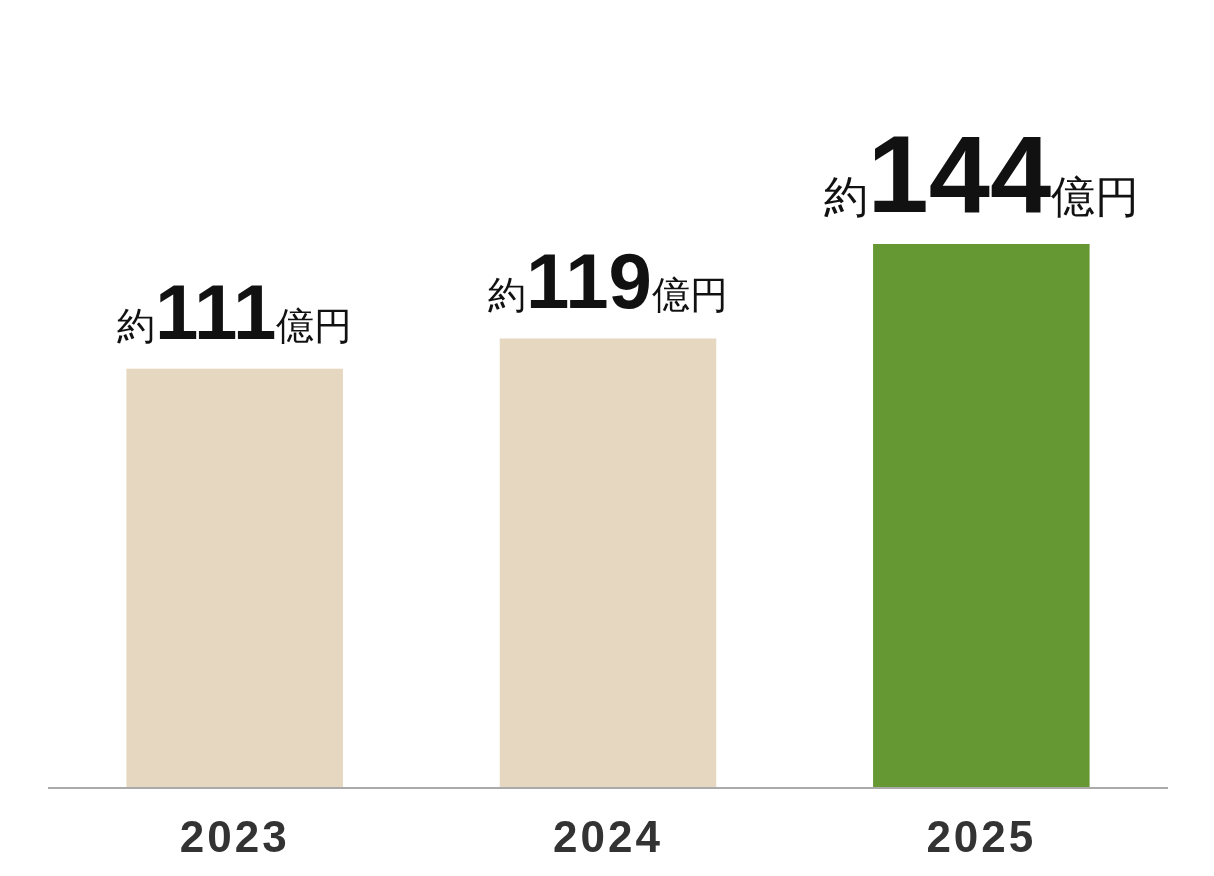 Image resolution: width=1214 pixels, height=876 pixels. I want to click on data-label: 約111億円, so click(234, 311).